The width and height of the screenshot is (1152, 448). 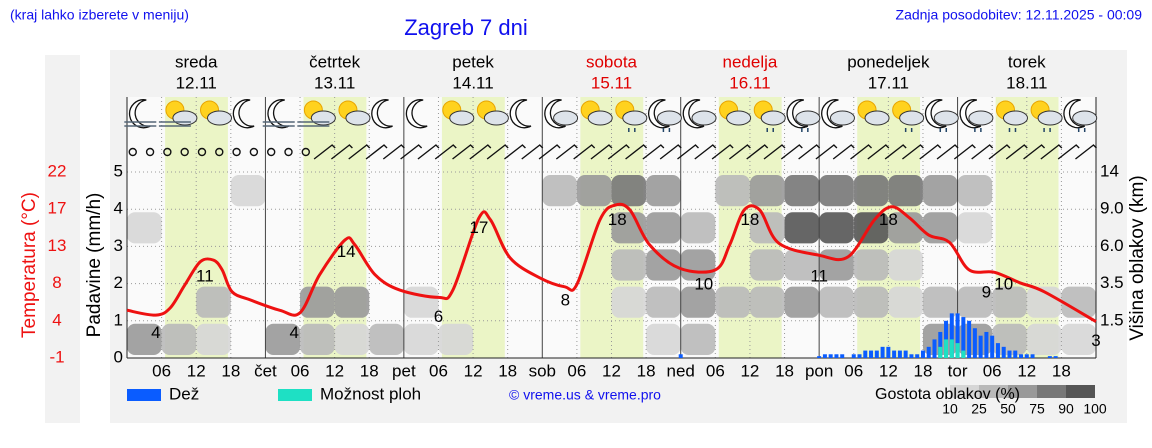 What do you see at coordinates (565, 300) in the screenshot?
I see `temp-label: 8` at bounding box center [565, 300].